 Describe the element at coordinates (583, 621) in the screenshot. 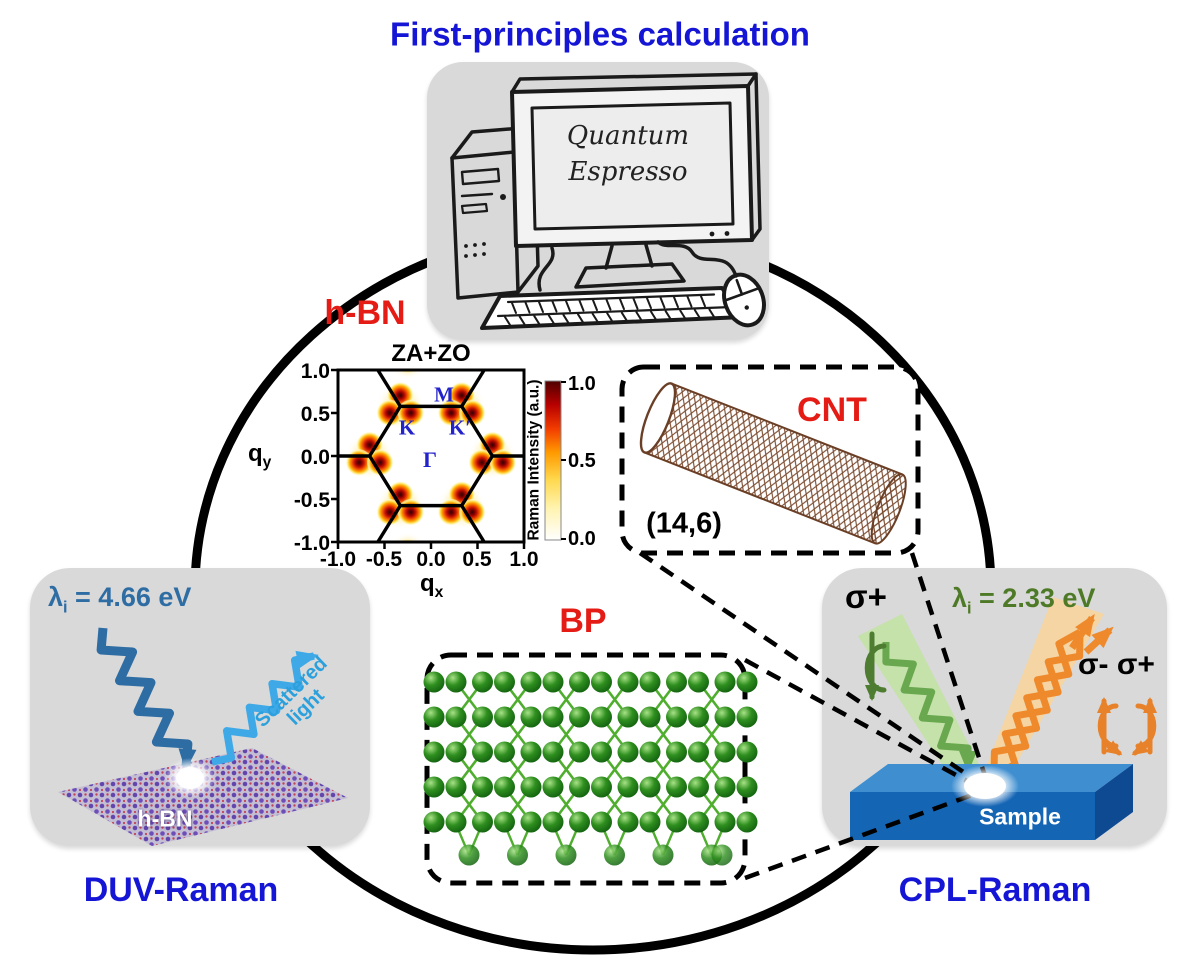

I see `bp-label: BP` at that location.